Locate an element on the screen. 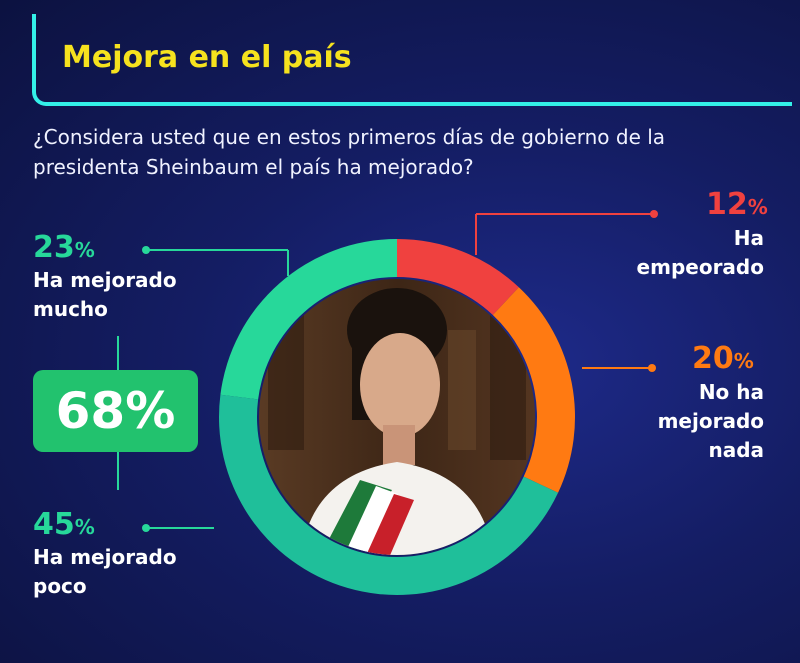  pct-empeorado: 12% is located at coordinates (737, 204).